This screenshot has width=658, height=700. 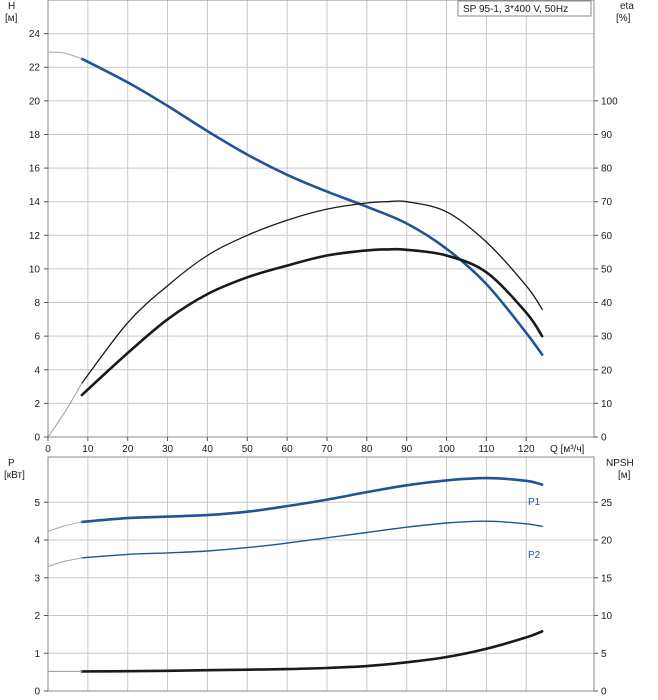 What do you see at coordinates (367, 449) in the screenshot?
I see `x-tick-label: 80` at bounding box center [367, 449].